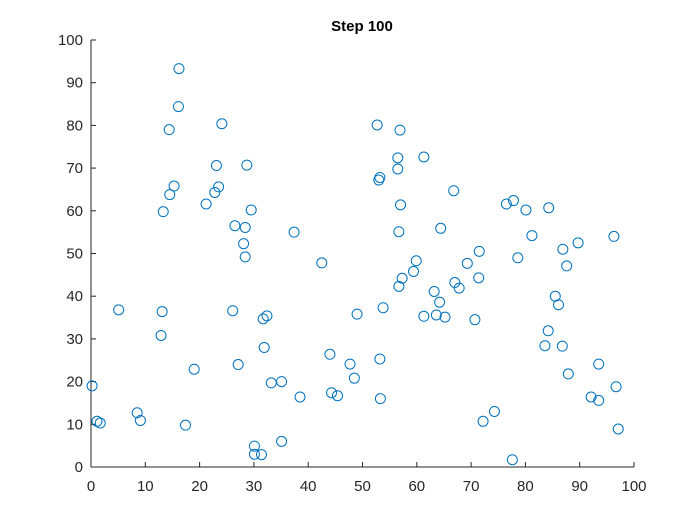 Image resolution: width=700 pixels, height=525 pixels. I want to click on y-tick-label: 90, so click(74, 83).